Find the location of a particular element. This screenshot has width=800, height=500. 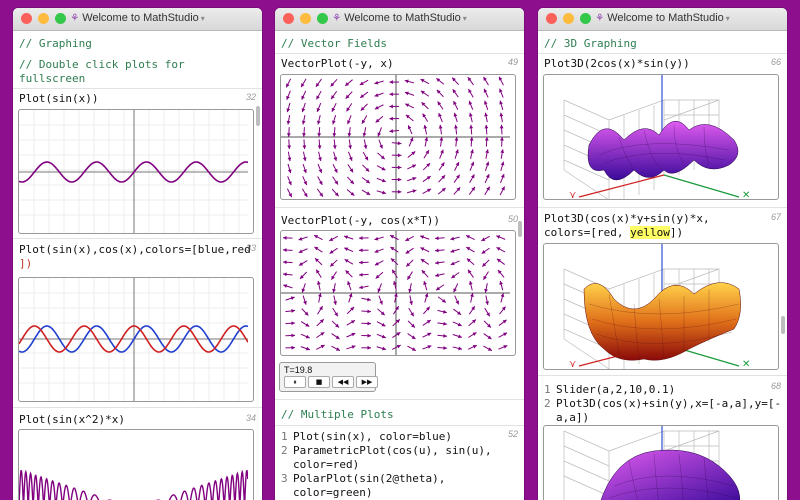

cell-input-plot-sinx2: Plot(sin(x^2)*x) is located at coordinates (72, 420).